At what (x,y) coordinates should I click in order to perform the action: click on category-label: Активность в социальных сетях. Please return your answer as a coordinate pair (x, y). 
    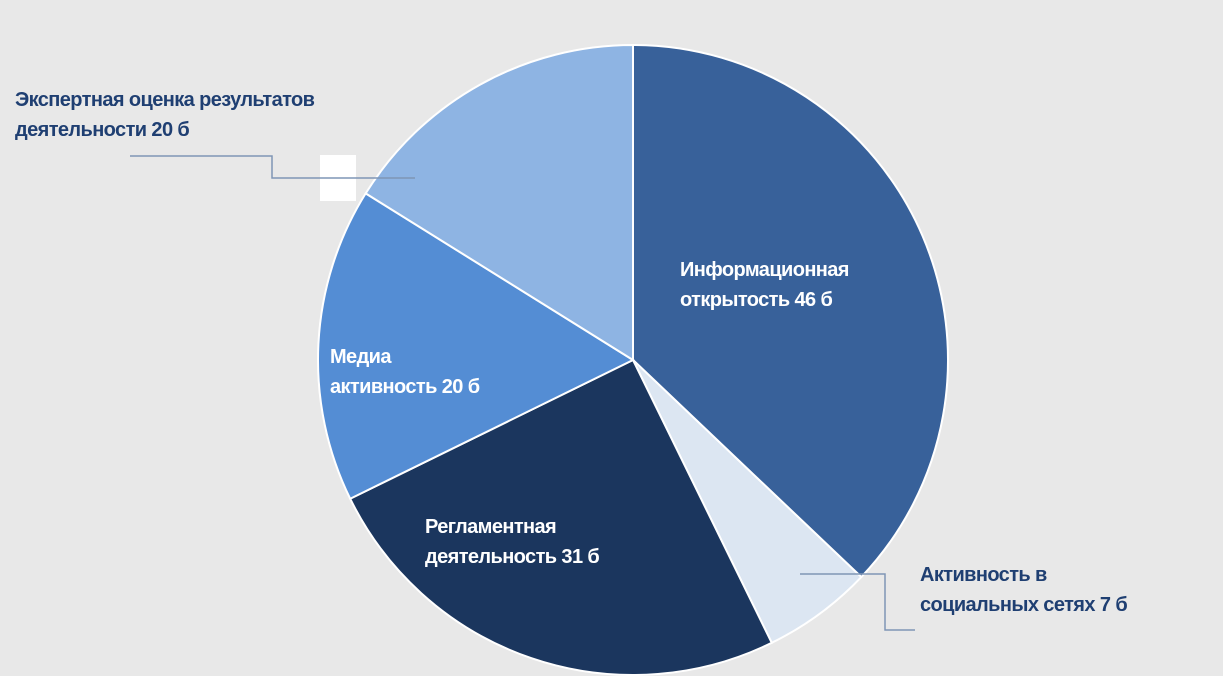
    Looking at the image, I should click on (1007, 590).